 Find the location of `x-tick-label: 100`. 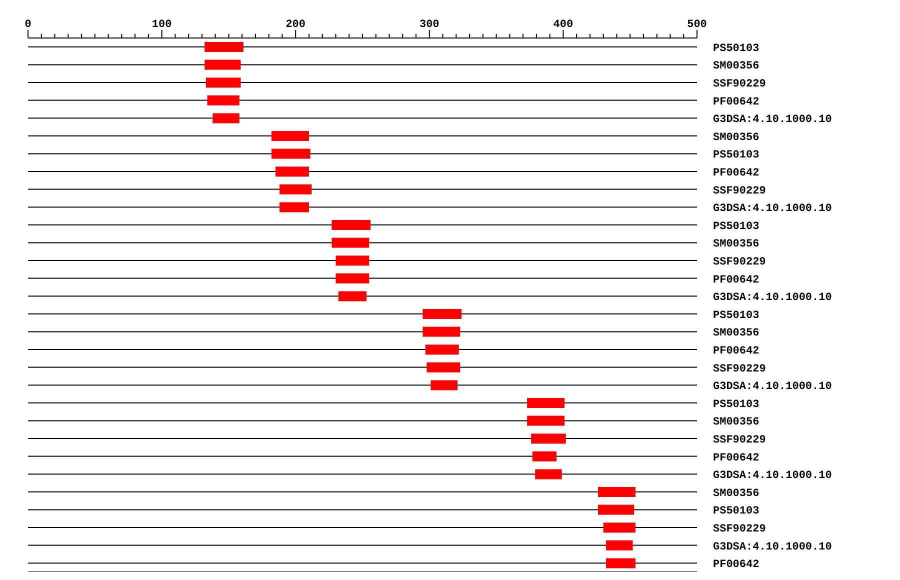

x-tick-label: 100 is located at coordinates (162, 25).